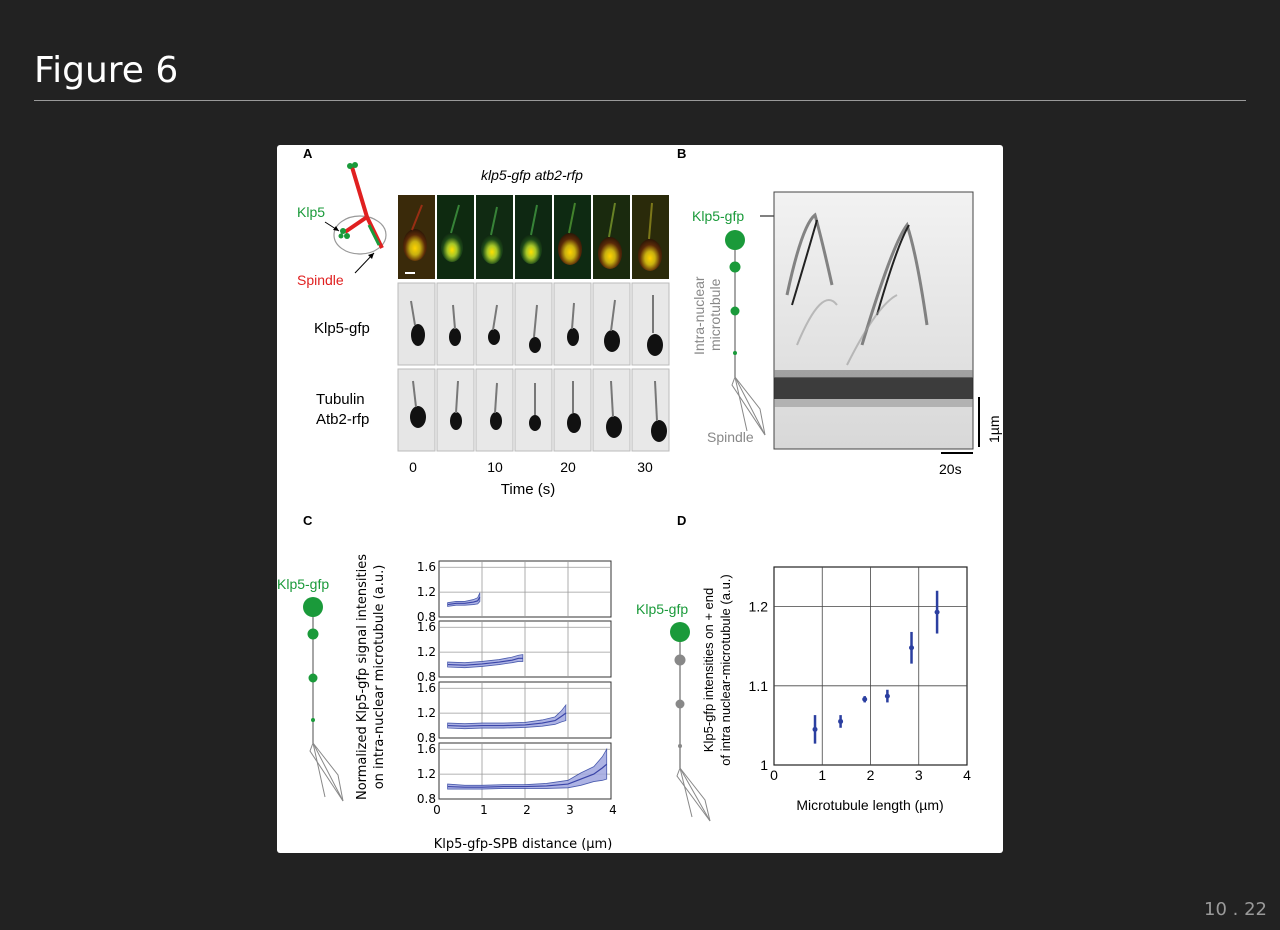 This screenshot has height=930, width=1280. I want to click on panel-b-scale-v: 1µm, so click(994, 429).